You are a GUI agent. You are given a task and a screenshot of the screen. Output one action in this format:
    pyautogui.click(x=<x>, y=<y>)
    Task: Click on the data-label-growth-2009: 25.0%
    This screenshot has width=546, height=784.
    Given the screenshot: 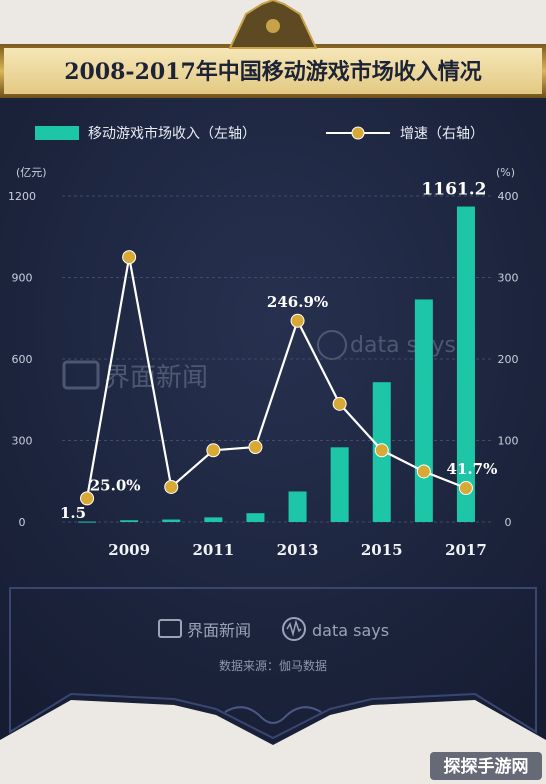 What is the action you would take?
    pyautogui.click(x=115, y=485)
    